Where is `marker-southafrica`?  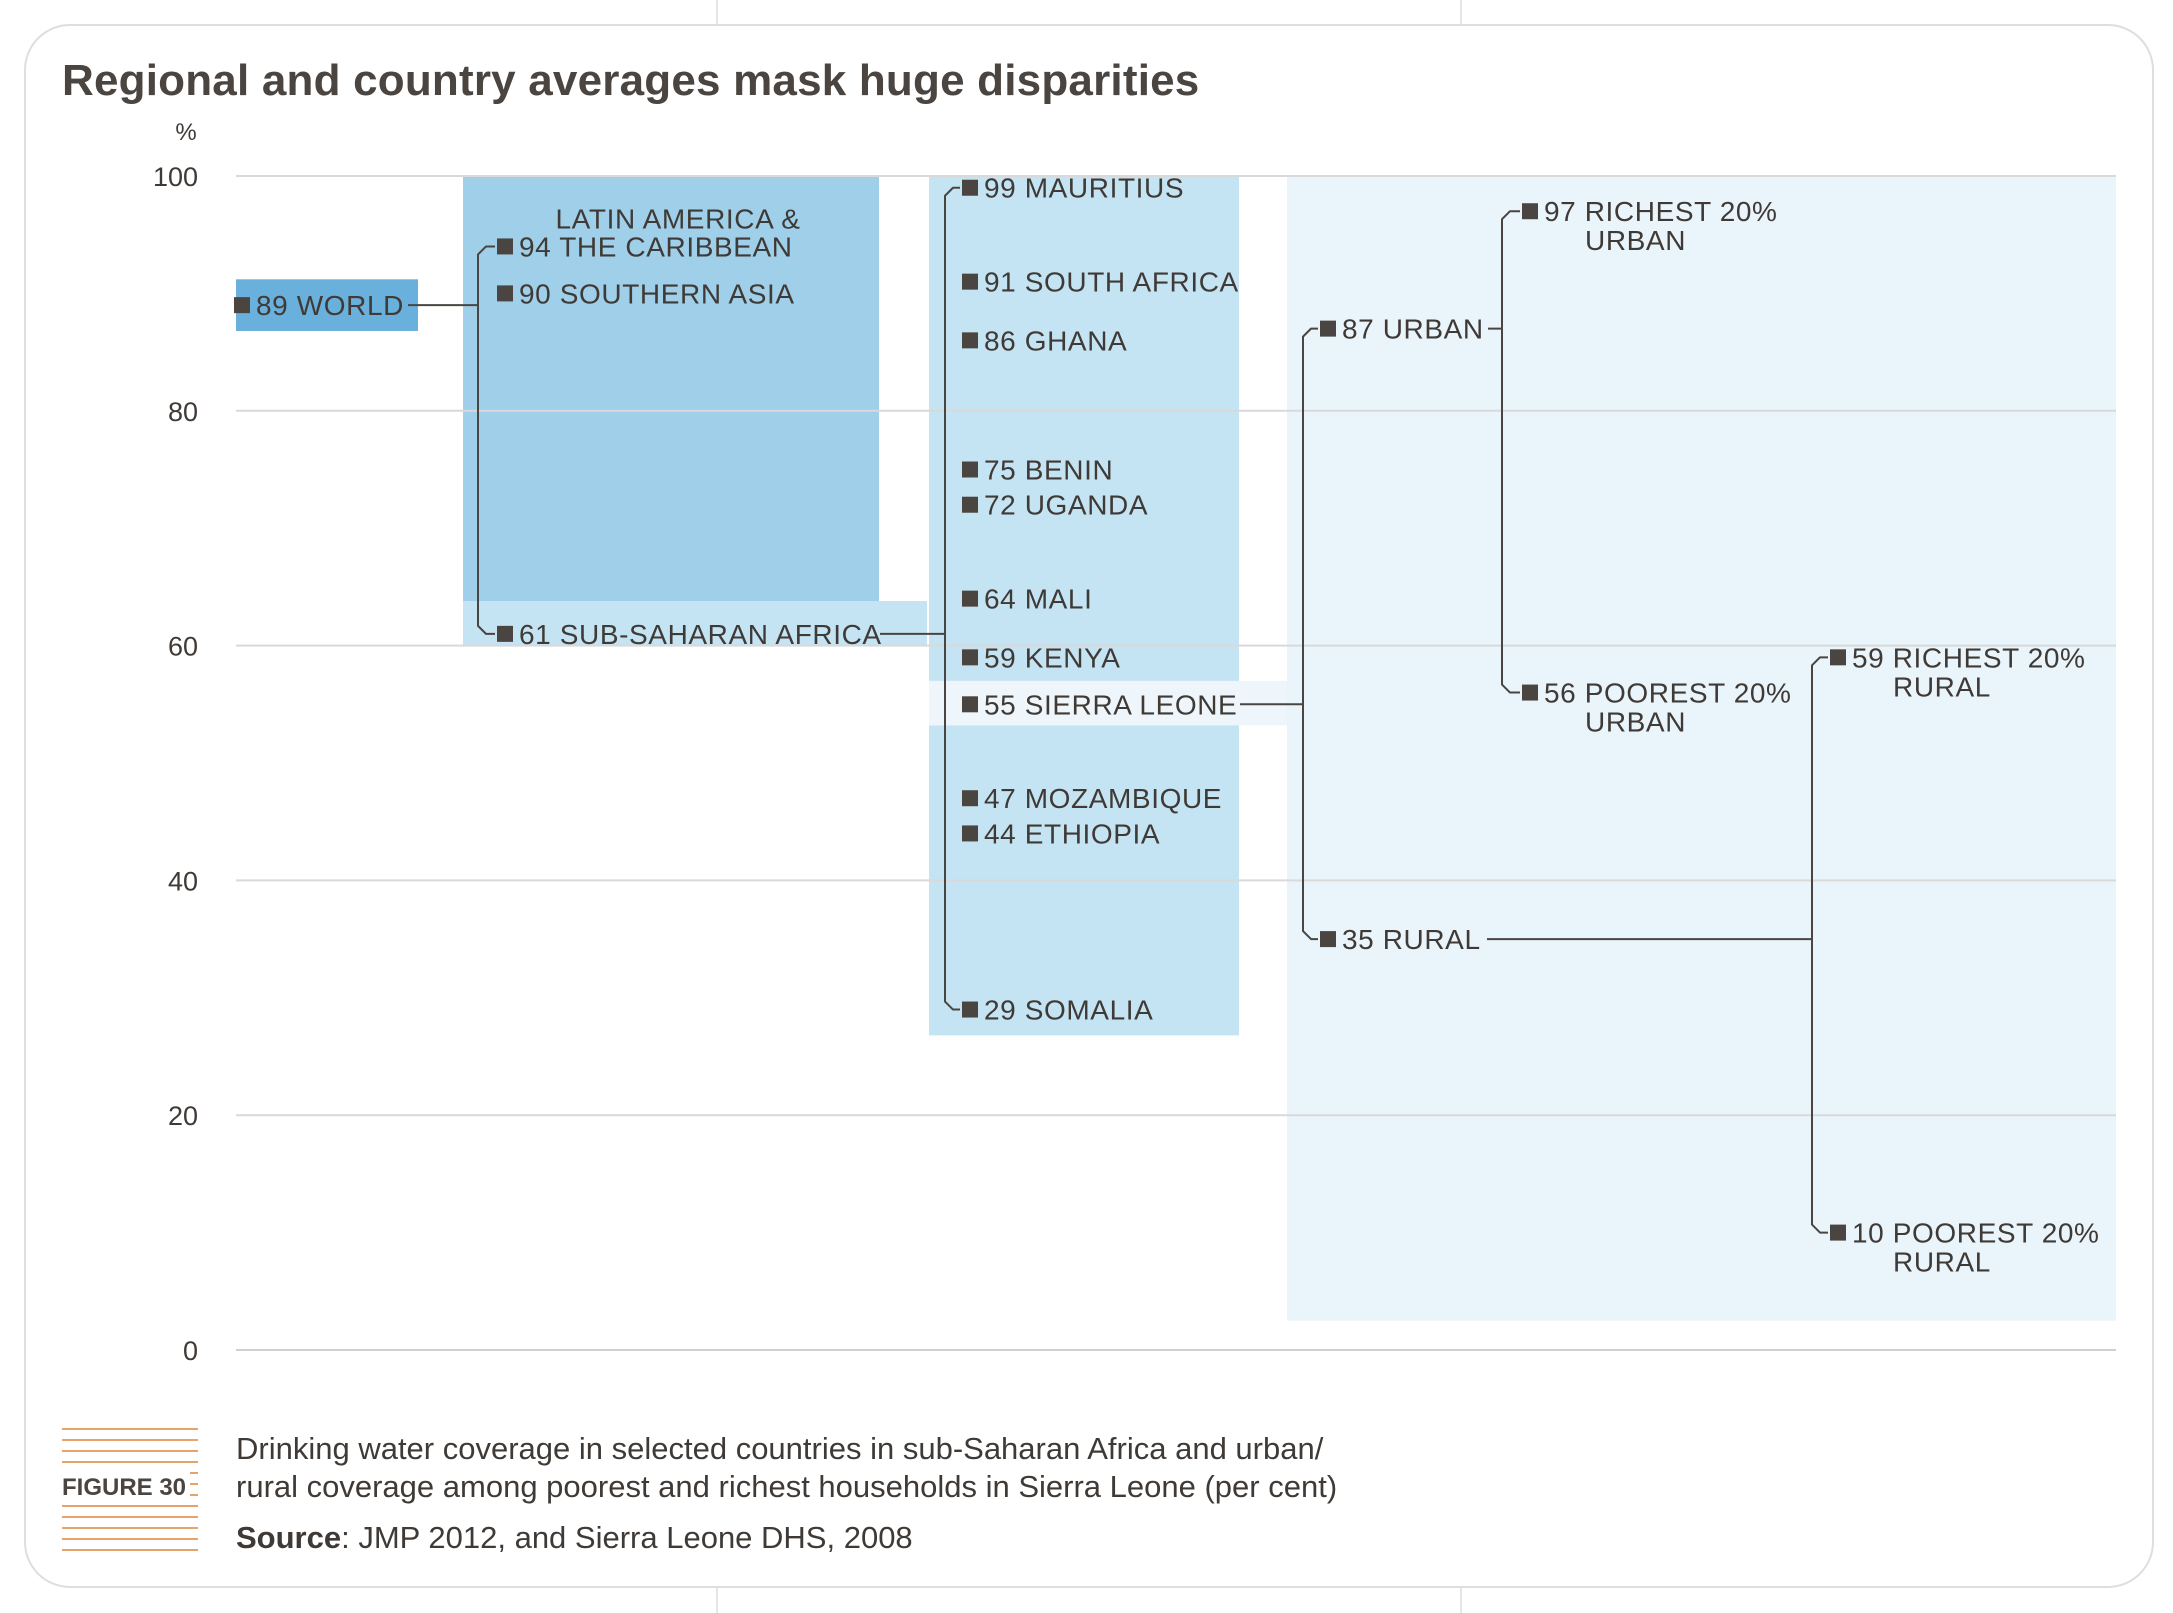 marker-southafrica is located at coordinates (970, 281).